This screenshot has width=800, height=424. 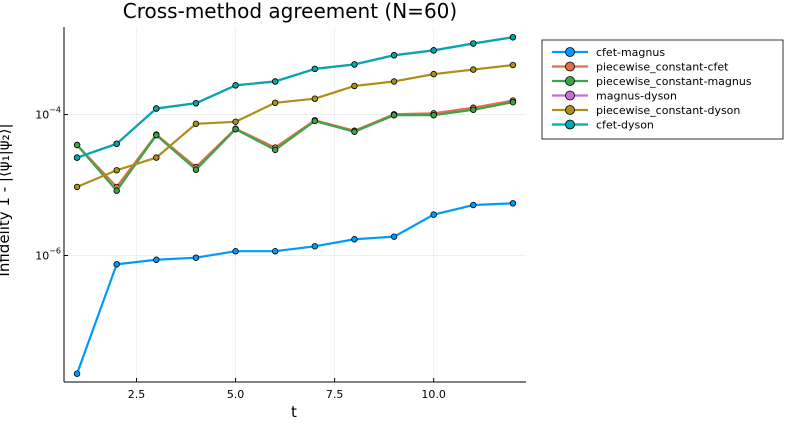 What do you see at coordinates (625, 125) in the screenshot?
I see `legend-label-cfet-dyson: cfet-dyson` at bounding box center [625, 125].